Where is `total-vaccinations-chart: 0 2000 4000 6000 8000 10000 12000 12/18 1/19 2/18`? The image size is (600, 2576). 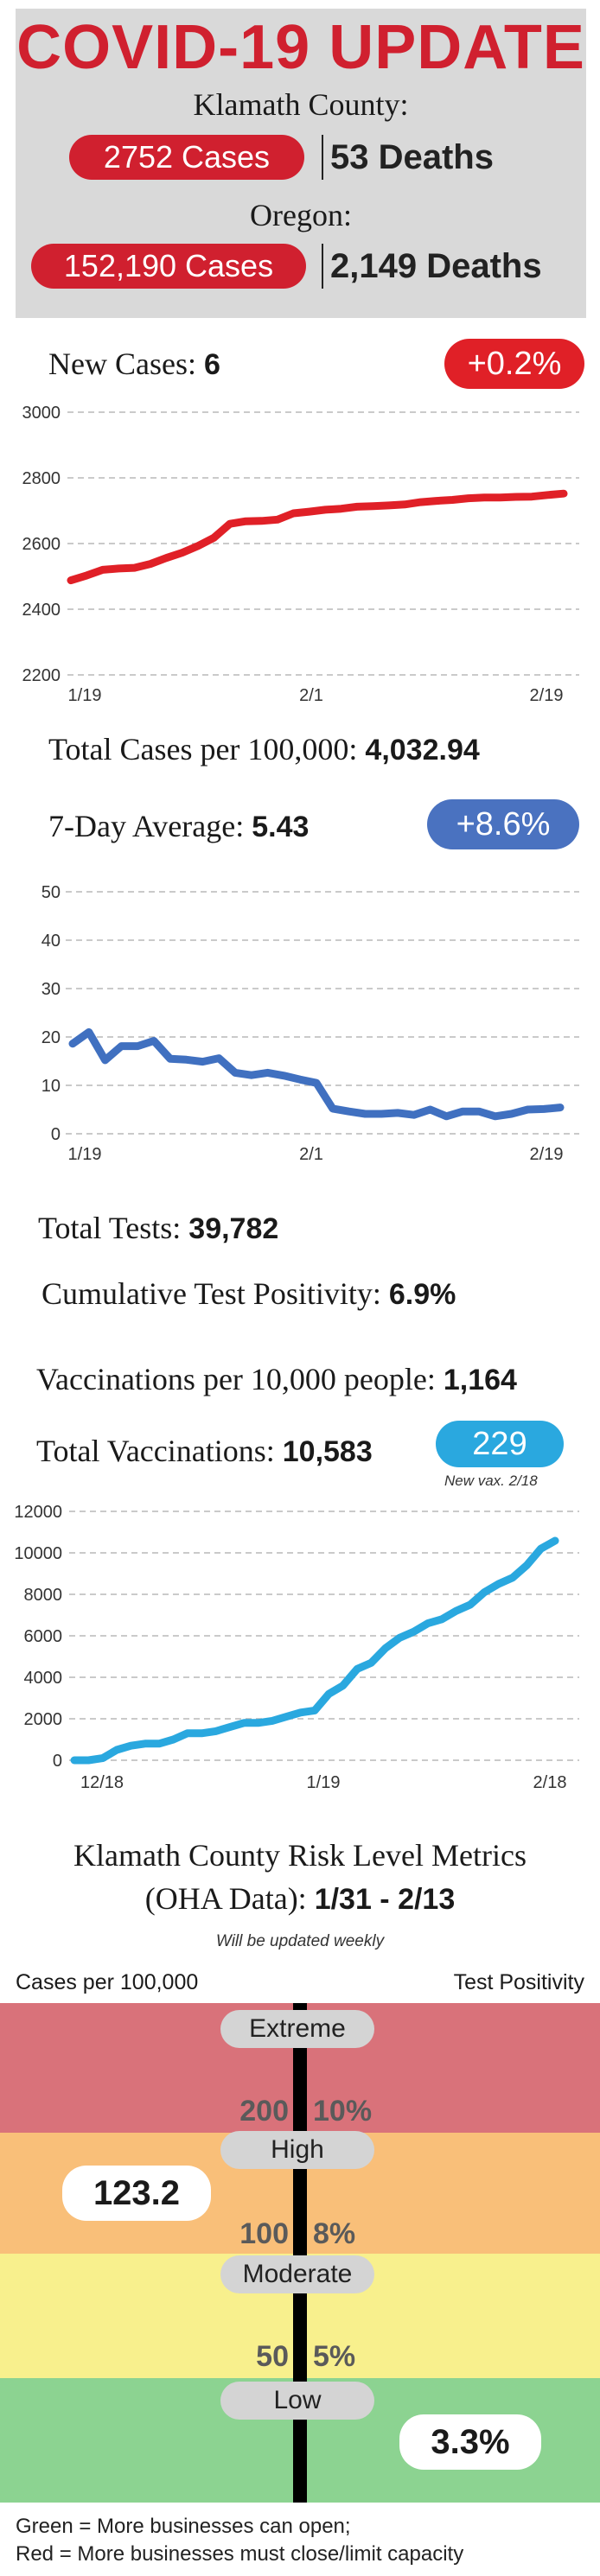 total-vaccinations-chart: 0 2000 4000 6000 8000 10000 12000 12/18 1/19 2/18 is located at coordinates (296, 1648).